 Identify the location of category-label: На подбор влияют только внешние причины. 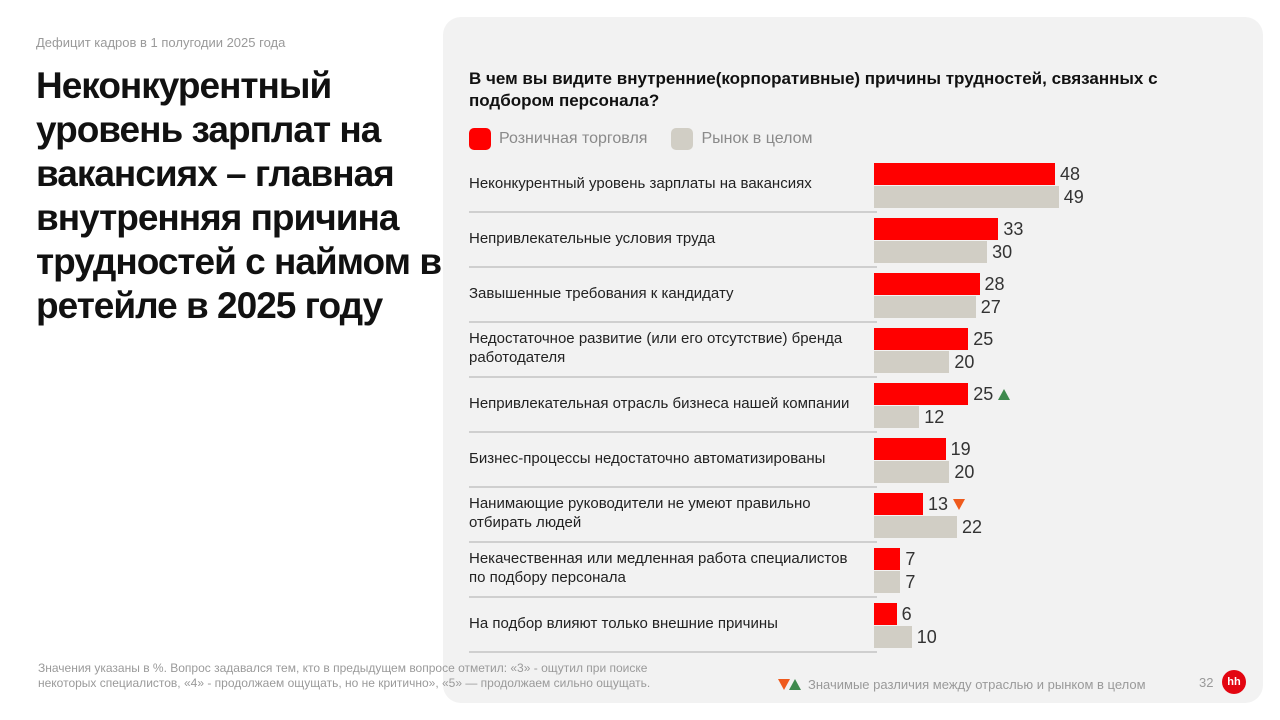
(623, 623).